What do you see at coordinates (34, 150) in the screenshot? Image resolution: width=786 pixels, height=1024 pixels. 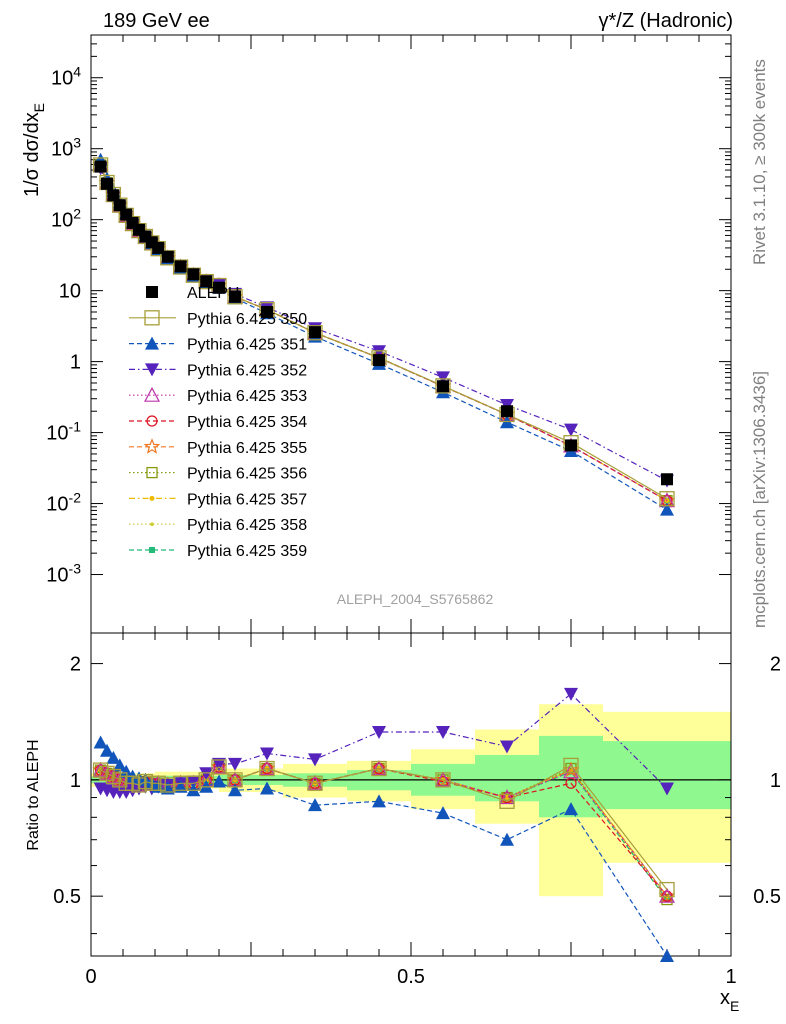 I see `main-ylabel: 1/σ dσ/dxE` at bounding box center [34, 150].